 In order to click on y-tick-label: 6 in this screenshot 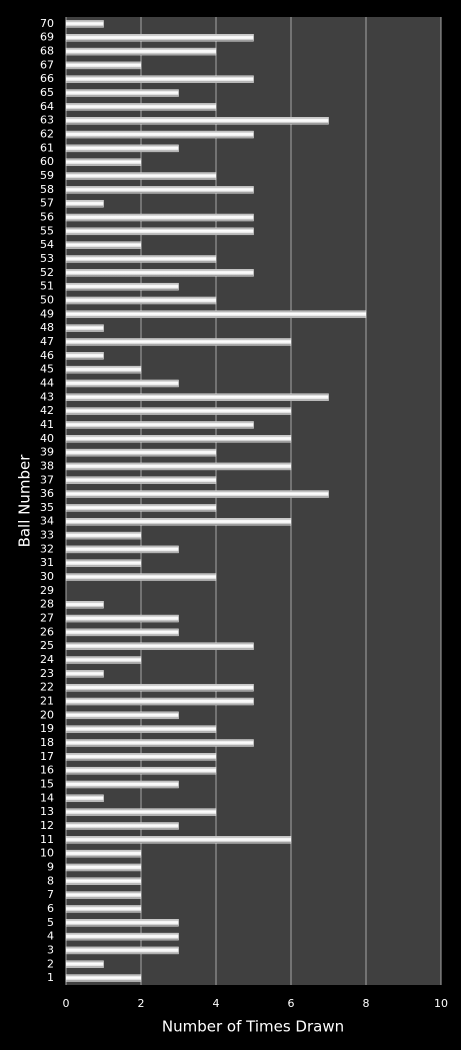, I will do `click(50, 908)`.